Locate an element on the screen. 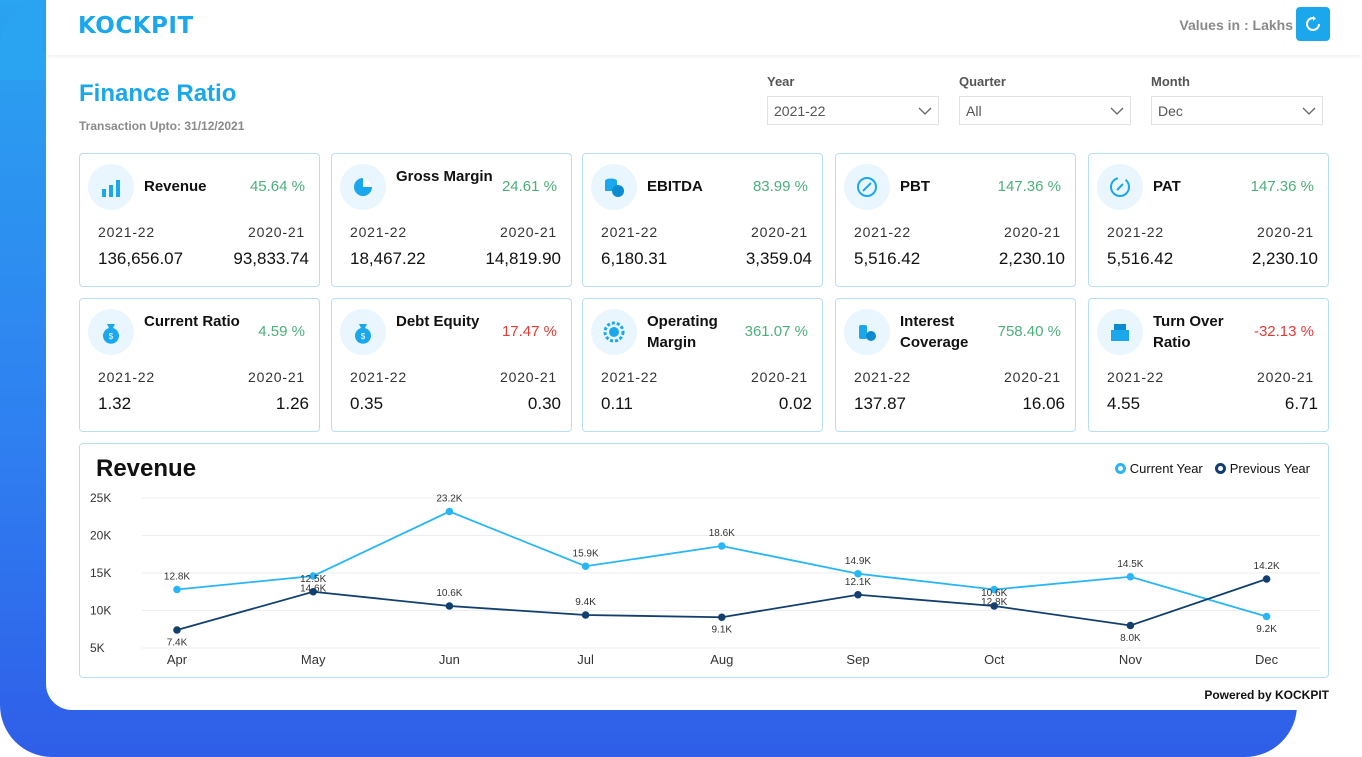 This screenshot has width=1362, height=757. data-label: 8.0K is located at coordinates (1130, 638).